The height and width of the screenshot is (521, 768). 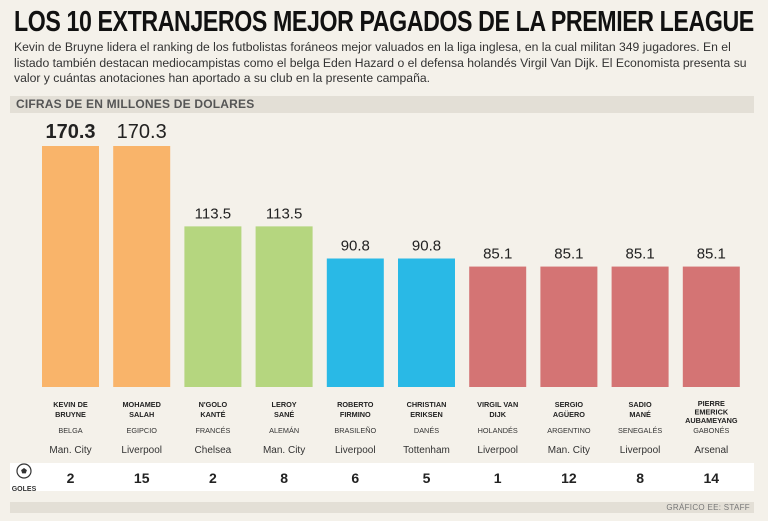 I want to click on player-name: ERIKSEN, so click(x=426, y=414).